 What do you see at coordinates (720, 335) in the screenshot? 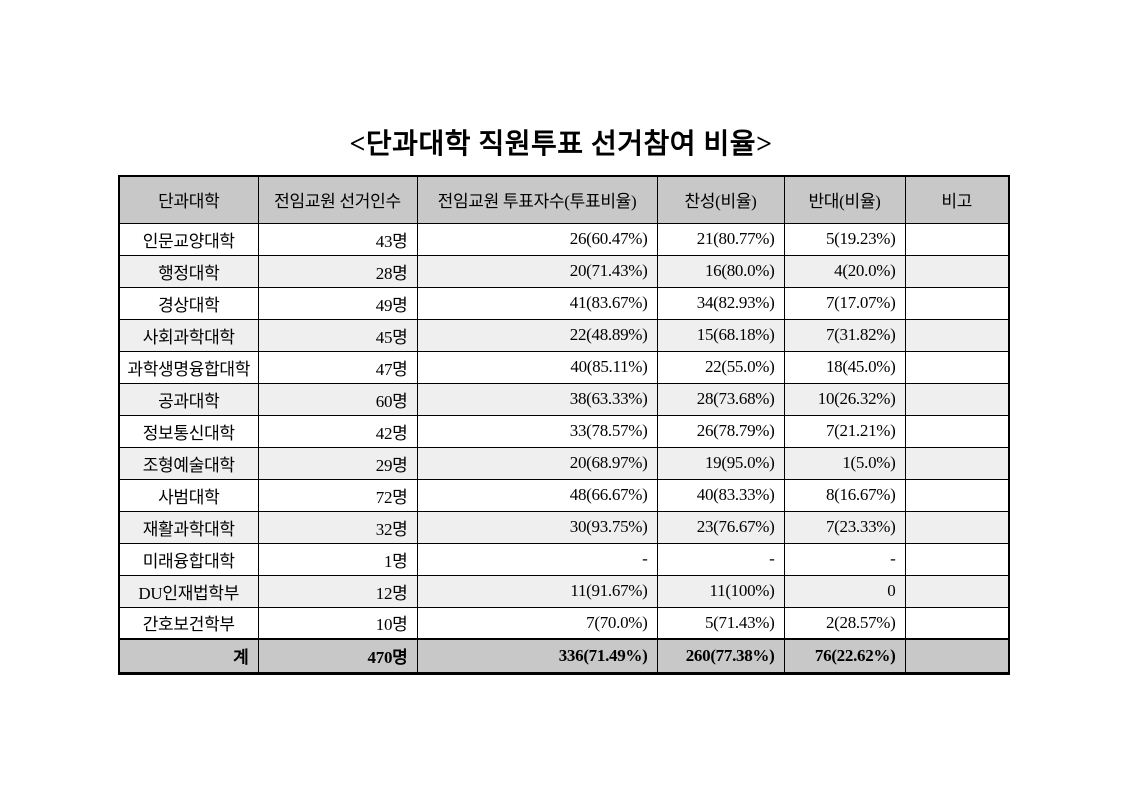
I see `table-cell: 15(68.18%)` at bounding box center [720, 335].